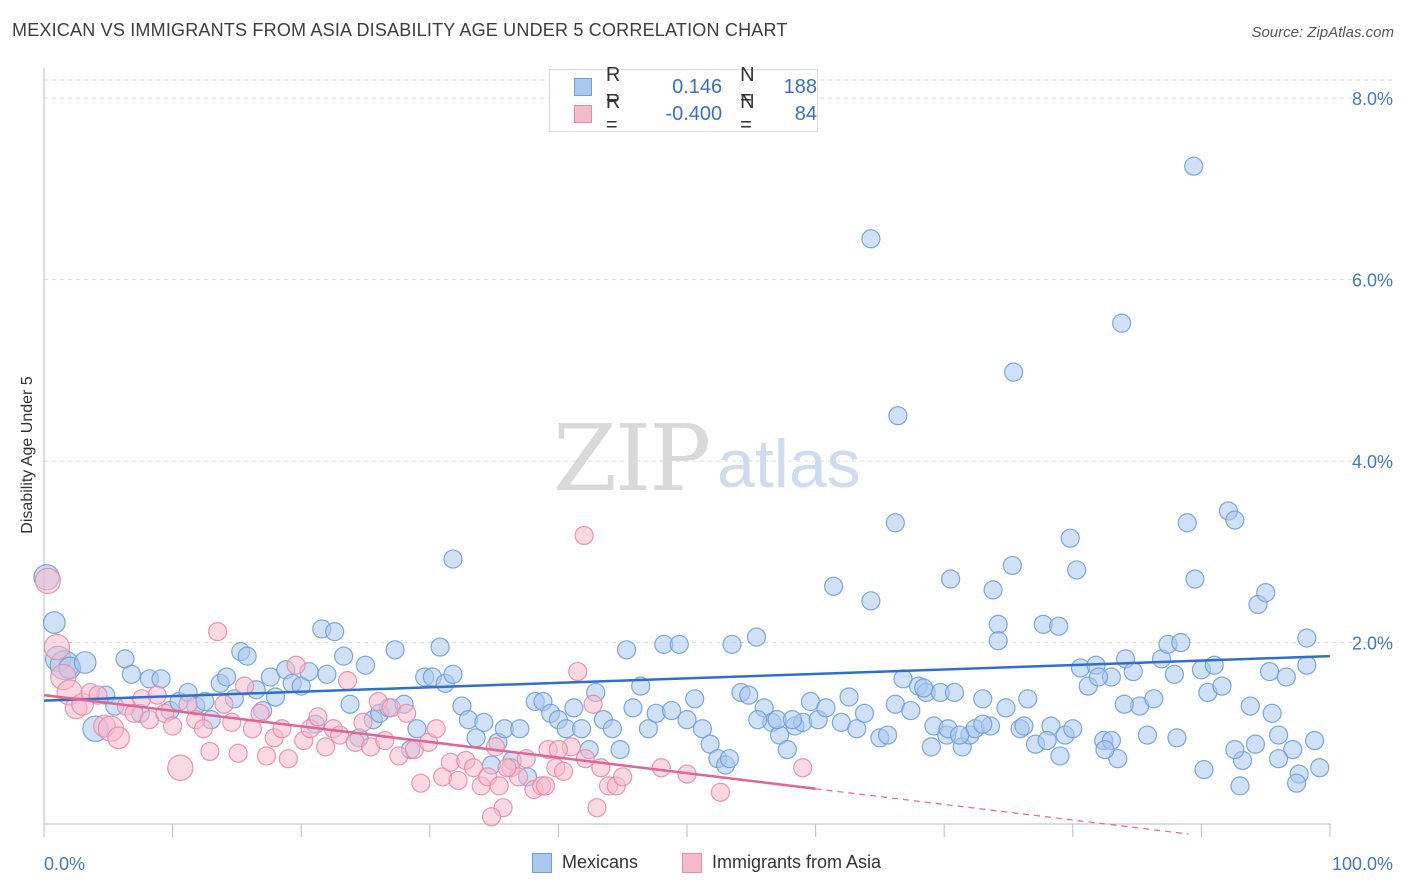  I want to click on y-tick-label: 8.0%, so click(1372, 99).